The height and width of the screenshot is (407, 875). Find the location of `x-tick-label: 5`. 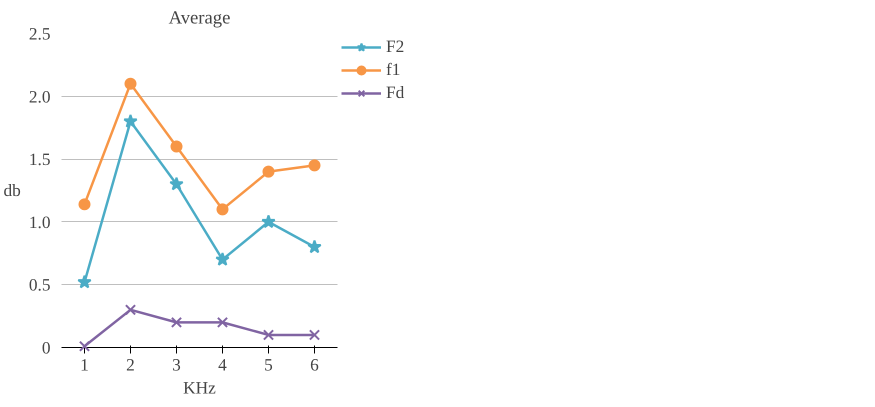

x-tick-label: 5 is located at coordinates (268, 365).